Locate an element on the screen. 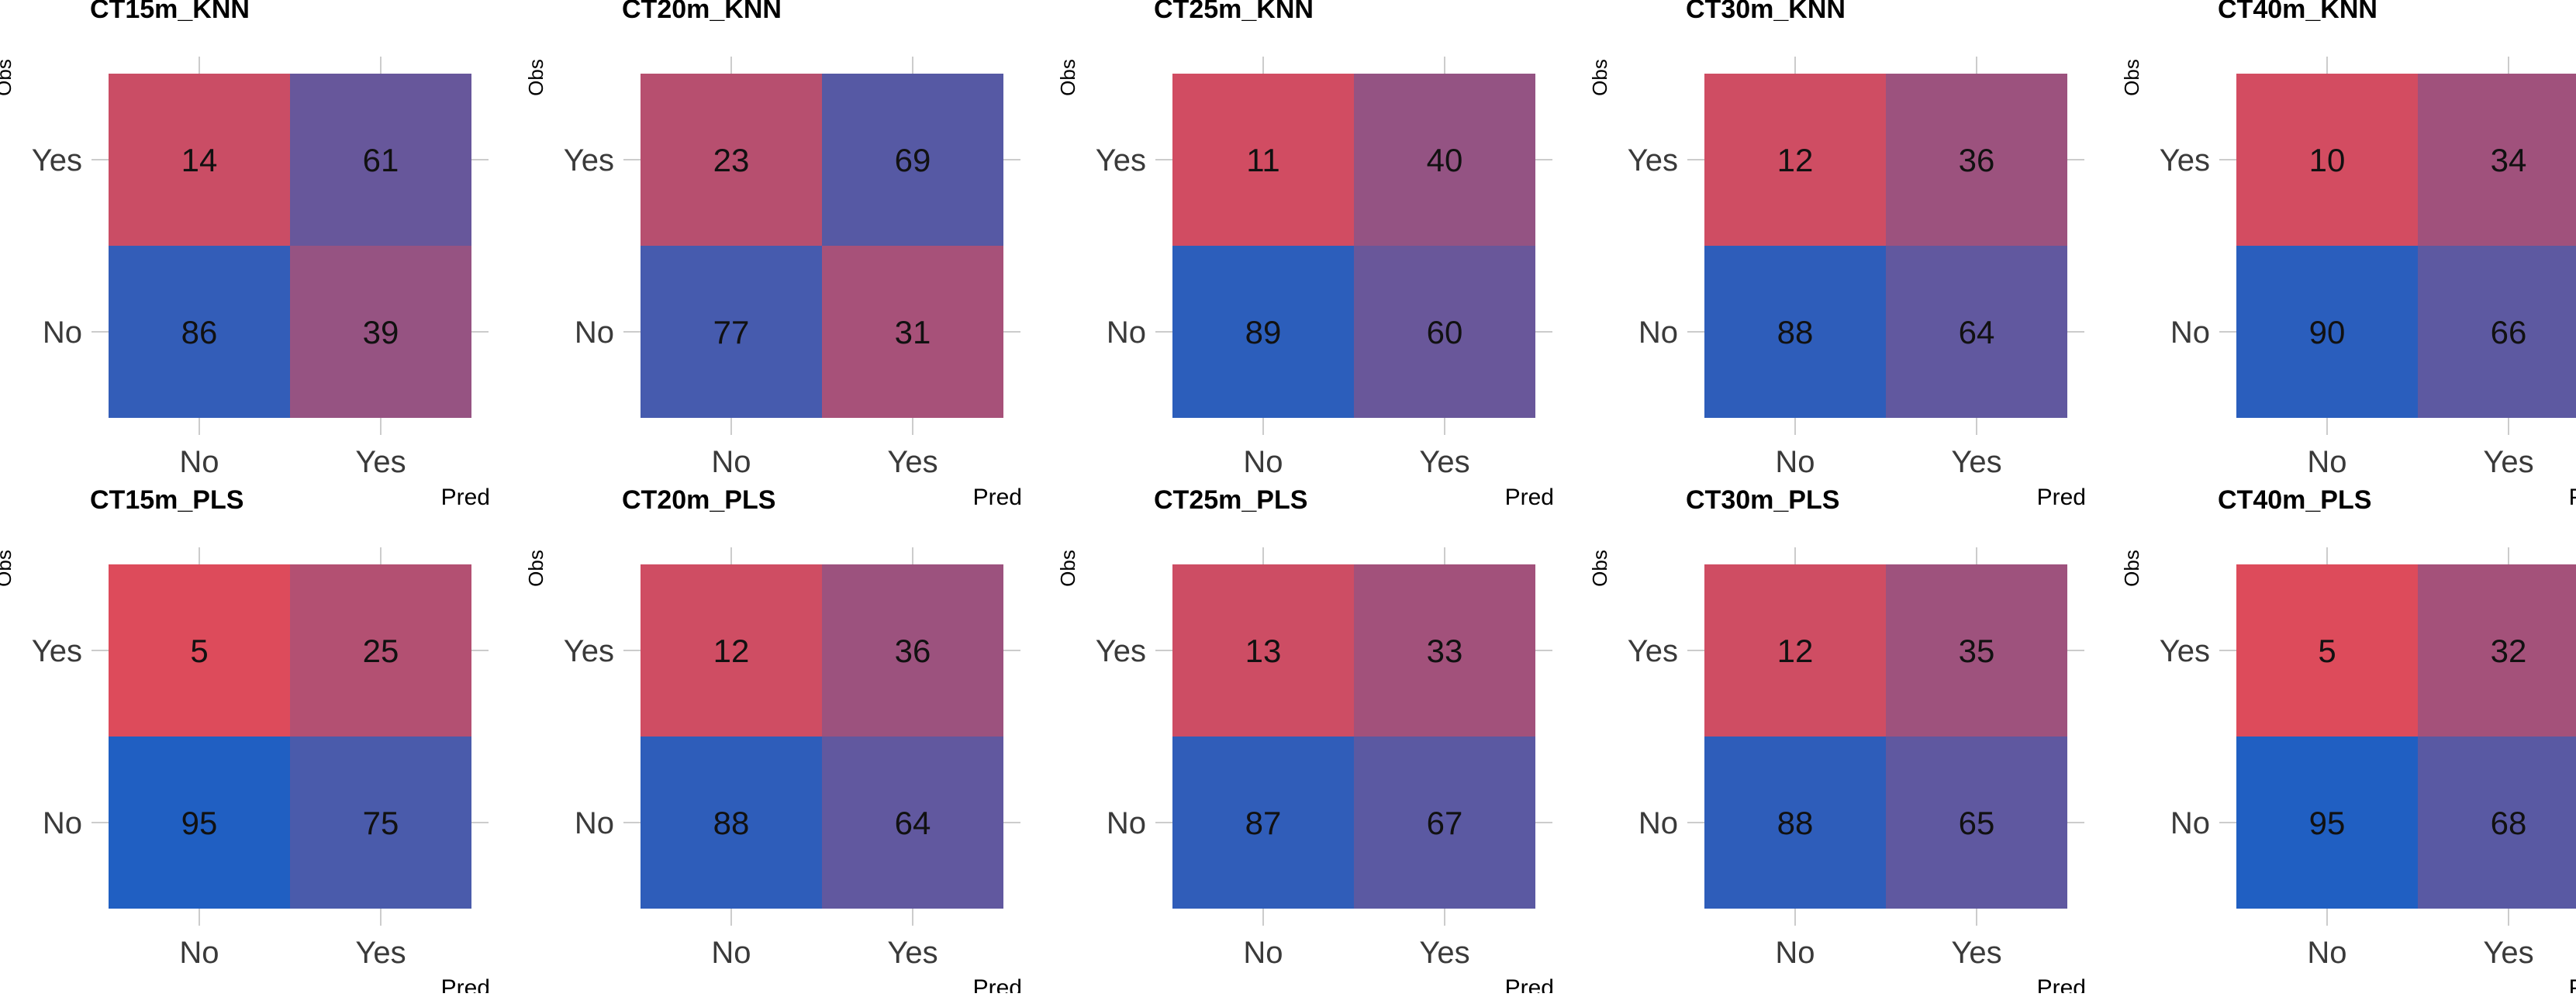 Image resolution: width=2576 pixels, height=997 pixels. cell-value-yes-yes: 25 is located at coordinates (381, 651).